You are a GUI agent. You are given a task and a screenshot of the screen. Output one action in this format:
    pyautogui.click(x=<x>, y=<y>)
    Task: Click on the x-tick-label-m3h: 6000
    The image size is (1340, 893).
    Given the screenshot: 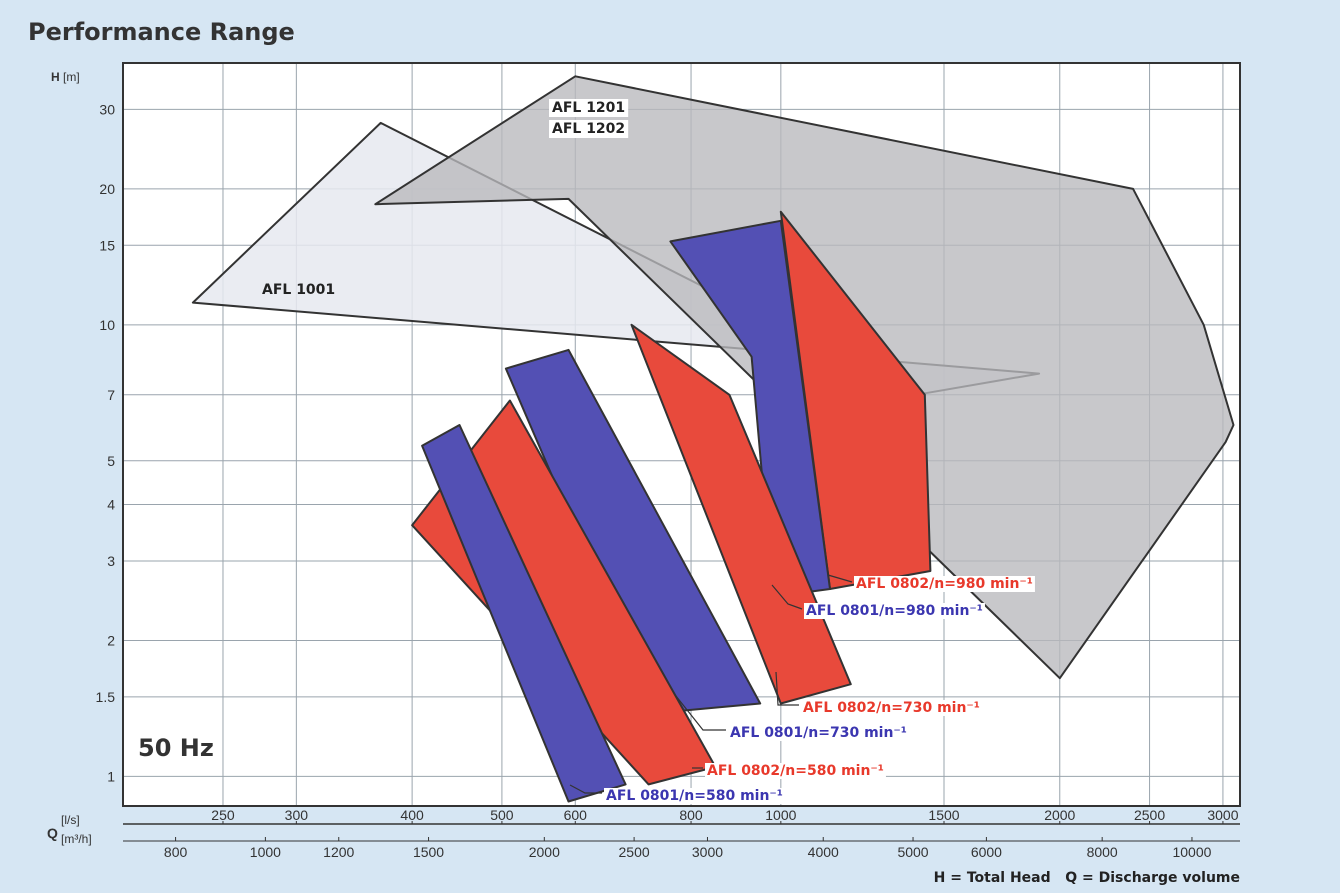 What is the action you would take?
    pyautogui.click(x=986, y=852)
    